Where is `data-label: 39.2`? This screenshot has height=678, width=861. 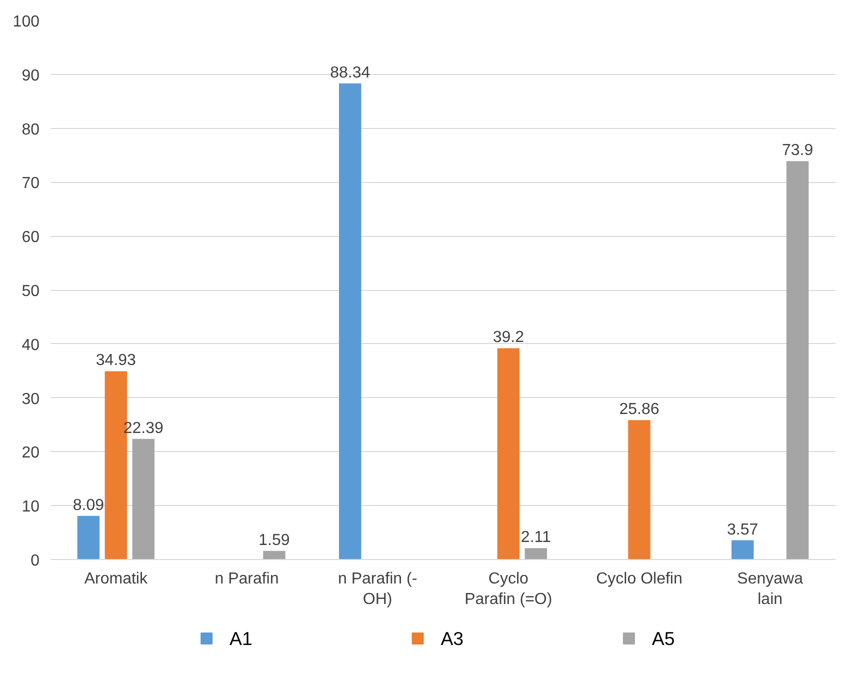 data-label: 39.2 is located at coordinates (508, 337).